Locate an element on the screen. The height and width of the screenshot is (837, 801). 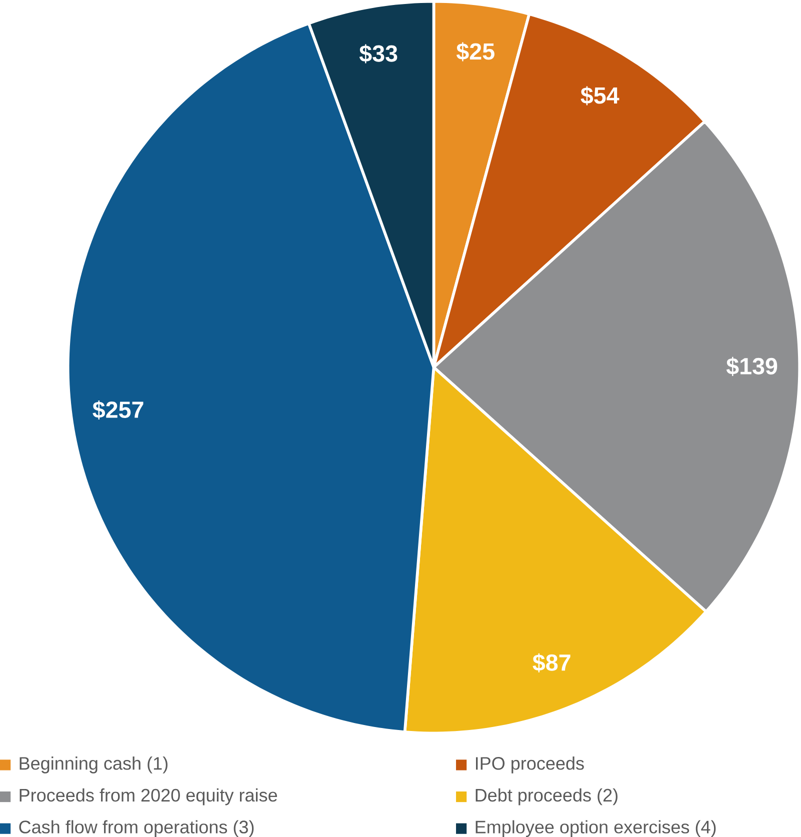
data-label: $54 is located at coordinates (600, 96).